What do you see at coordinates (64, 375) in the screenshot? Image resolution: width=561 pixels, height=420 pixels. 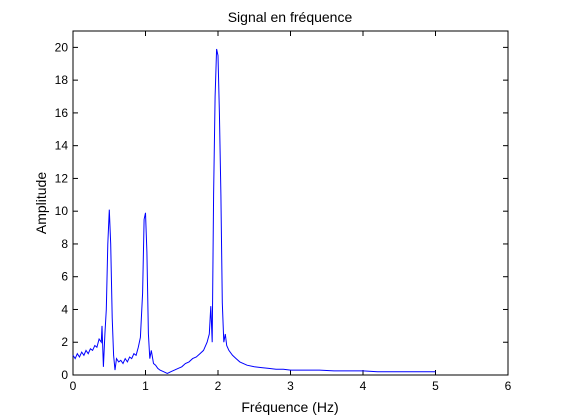 I see `y-tick-label: 0` at bounding box center [64, 375].